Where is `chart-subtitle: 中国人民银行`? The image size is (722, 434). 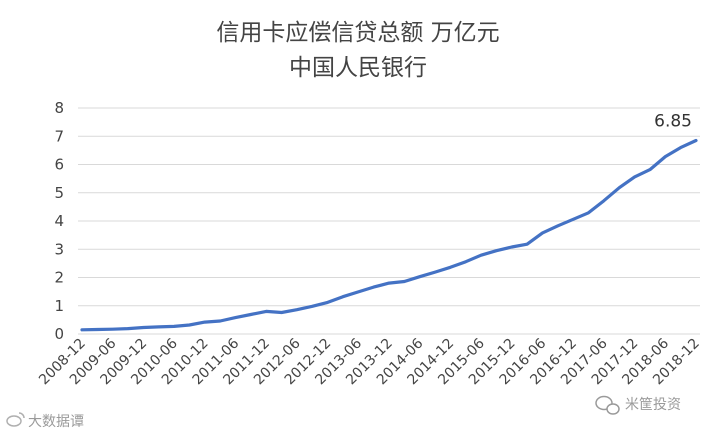
chart-subtitle: 中国人民银行 is located at coordinates (358, 68).